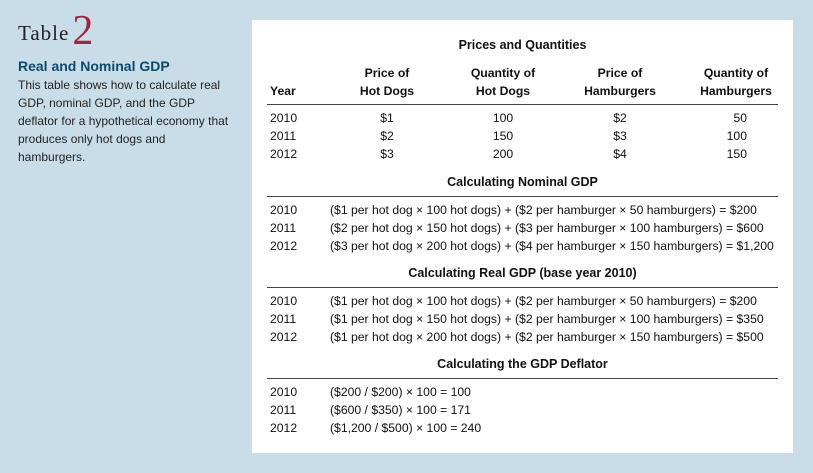 The width and height of the screenshot is (813, 473). What do you see at coordinates (736, 136) in the screenshot?
I see `qty-hamburgers-cell: 100` at bounding box center [736, 136].